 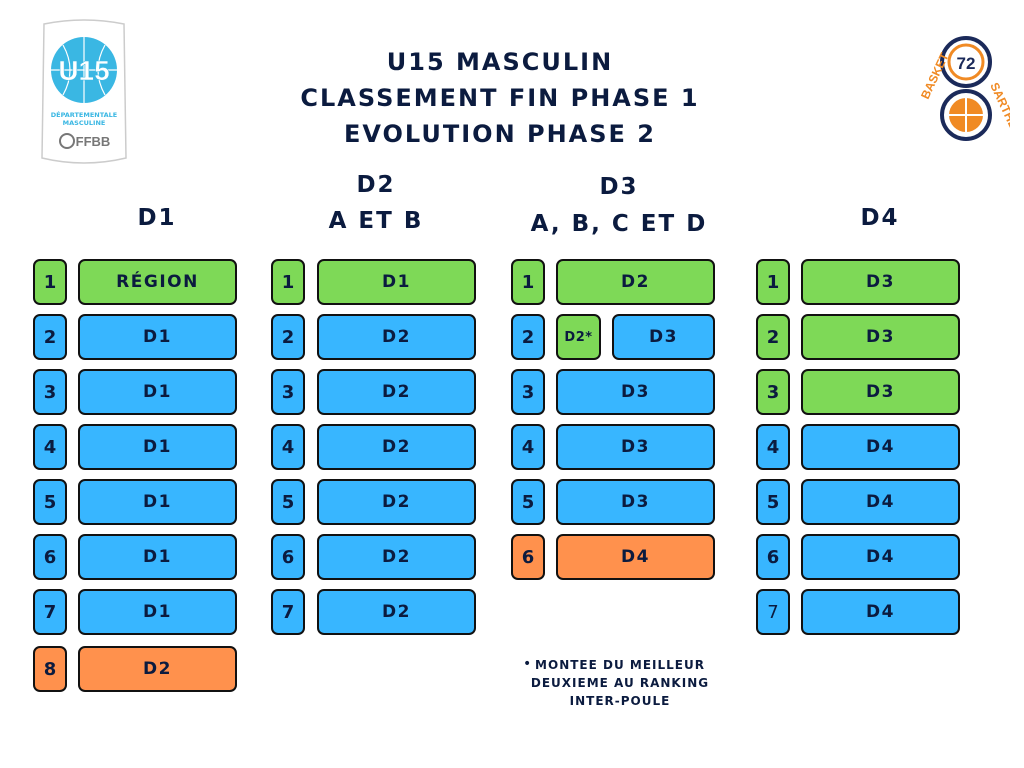 What do you see at coordinates (157, 282) in the screenshot?
I see `destination-box: RÉGION` at bounding box center [157, 282].